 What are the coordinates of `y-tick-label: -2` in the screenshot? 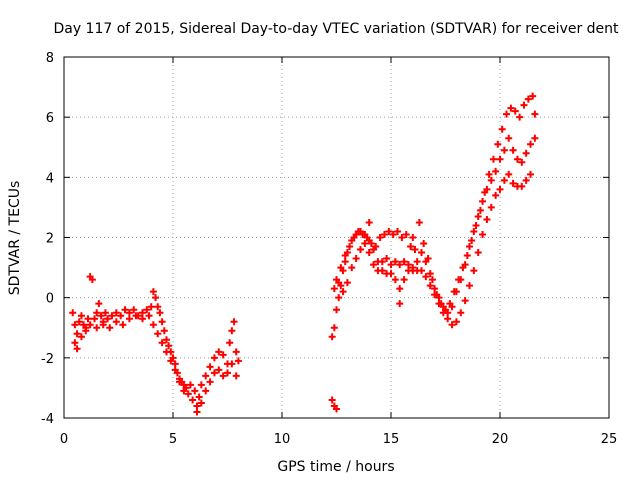 It's located at (47, 359).